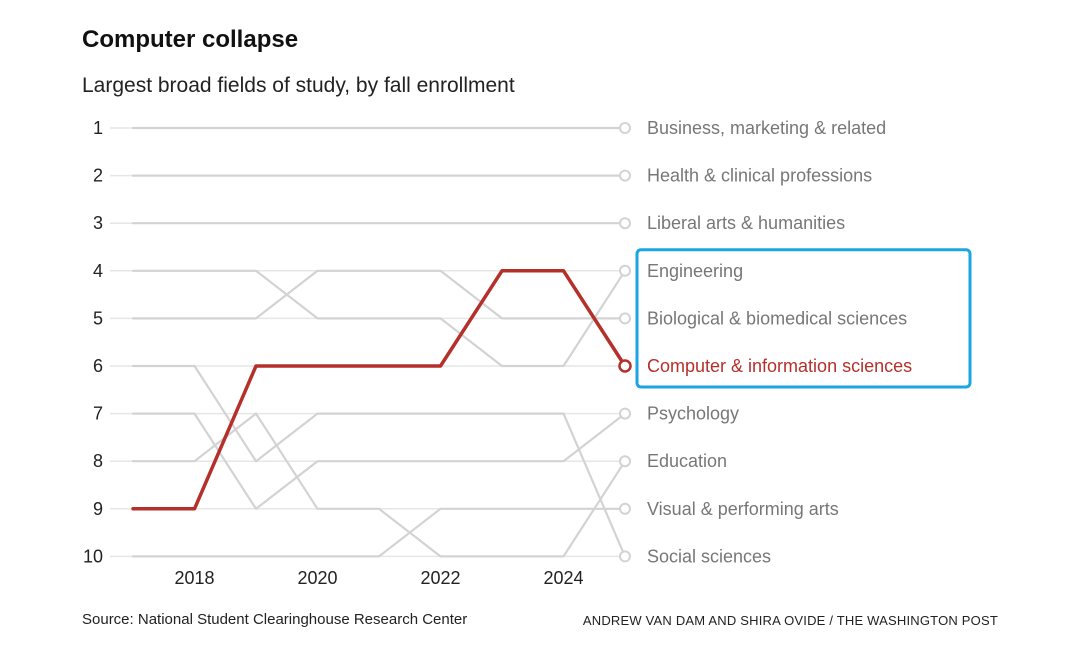  What do you see at coordinates (777, 318) in the screenshot?
I see `series-end-label: Biological & biomedical sciences` at bounding box center [777, 318].